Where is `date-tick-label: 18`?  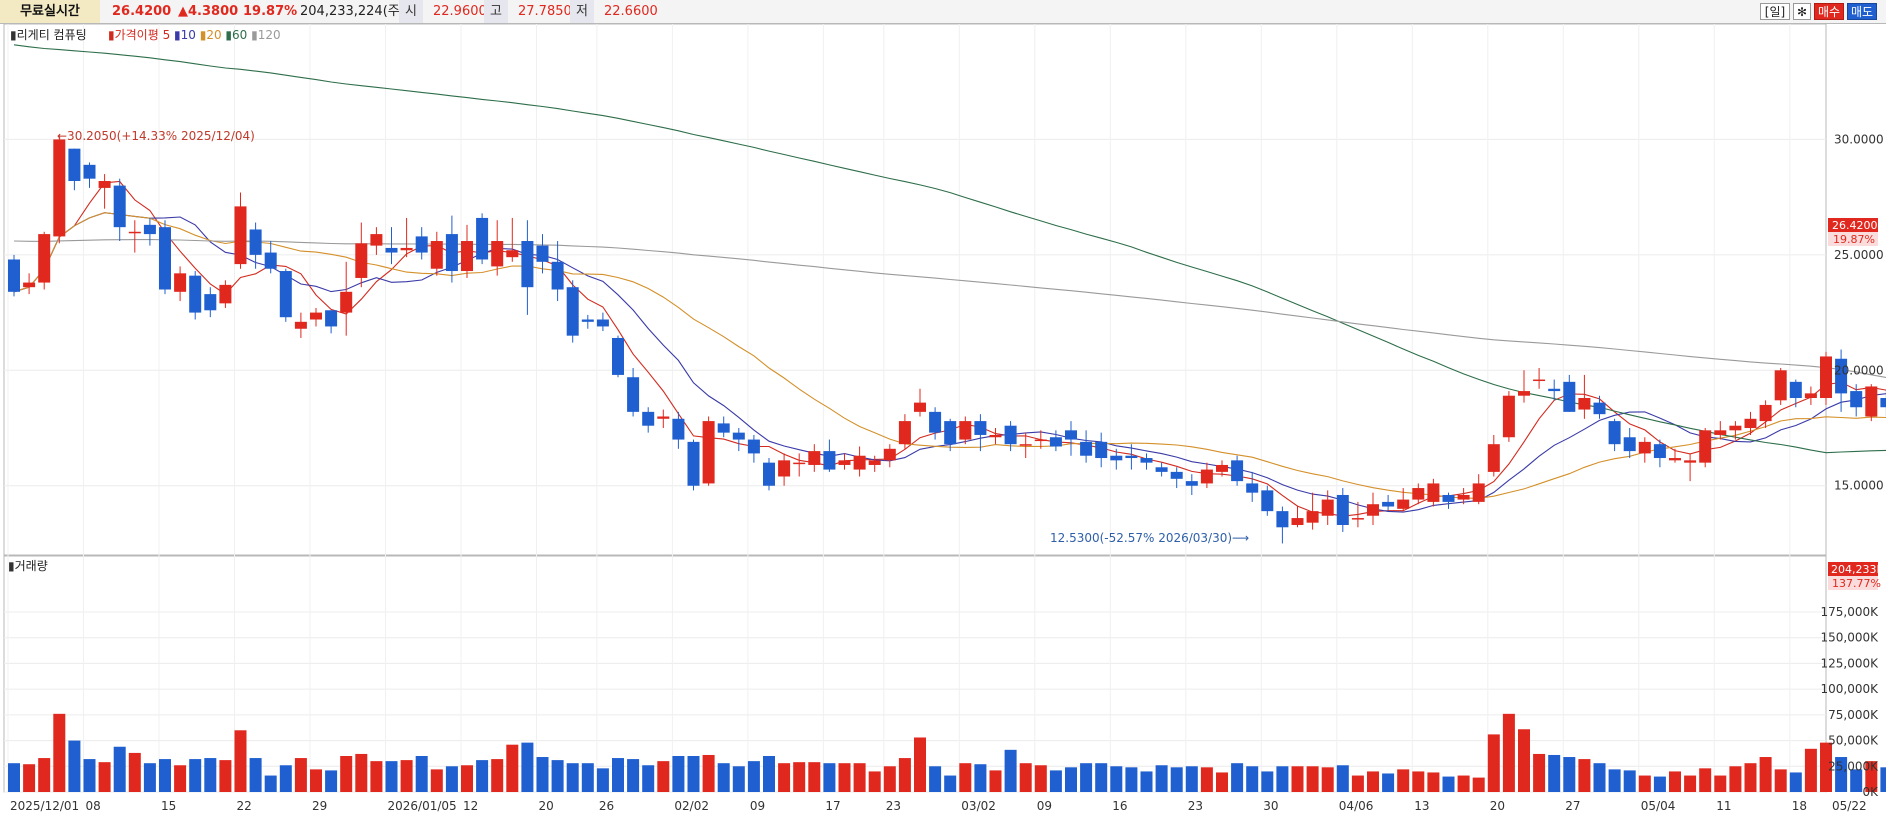
date-tick-label: 18 is located at coordinates (1799, 806).